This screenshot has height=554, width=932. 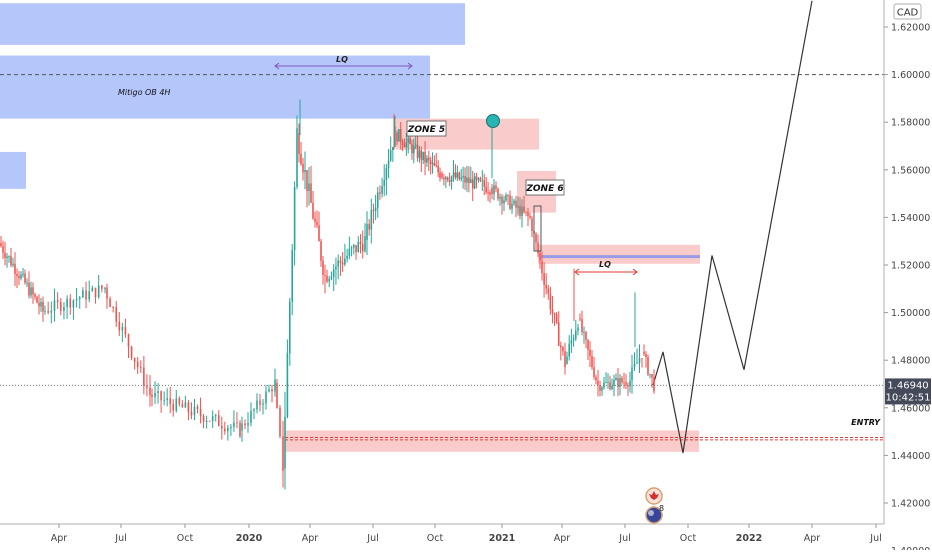 I want to click on zone6-label-box, so click(x=545, y=187).